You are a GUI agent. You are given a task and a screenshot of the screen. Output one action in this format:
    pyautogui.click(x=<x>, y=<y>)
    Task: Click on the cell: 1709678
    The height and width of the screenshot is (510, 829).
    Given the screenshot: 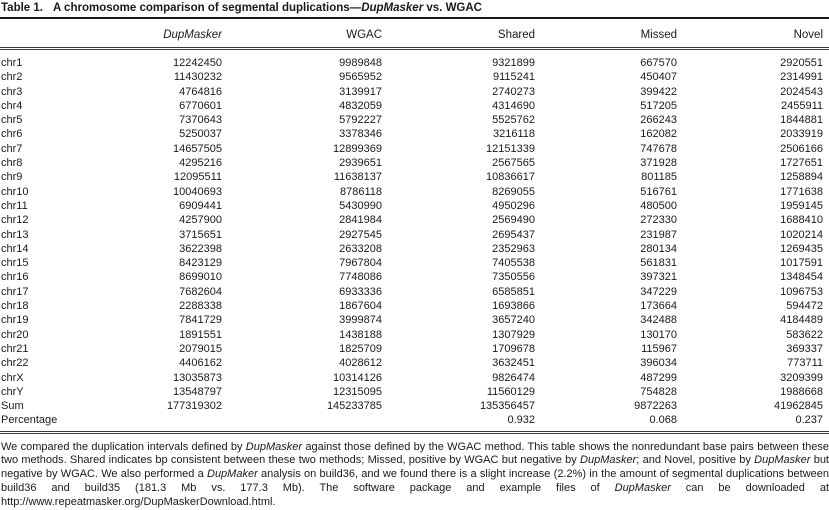 What is the action you would take?
    pyautogui.click(x=513, y=348)
    